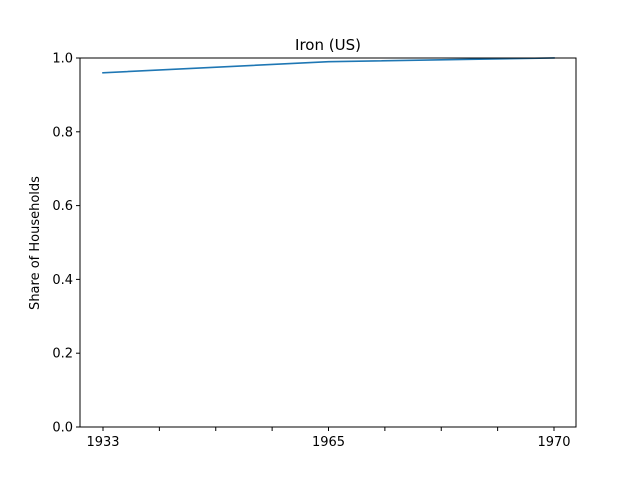  What do you see at coordinates (328, 45) in the screenshot?
I see `chart-title: Iron (US)` at bounding box center [328, 45].